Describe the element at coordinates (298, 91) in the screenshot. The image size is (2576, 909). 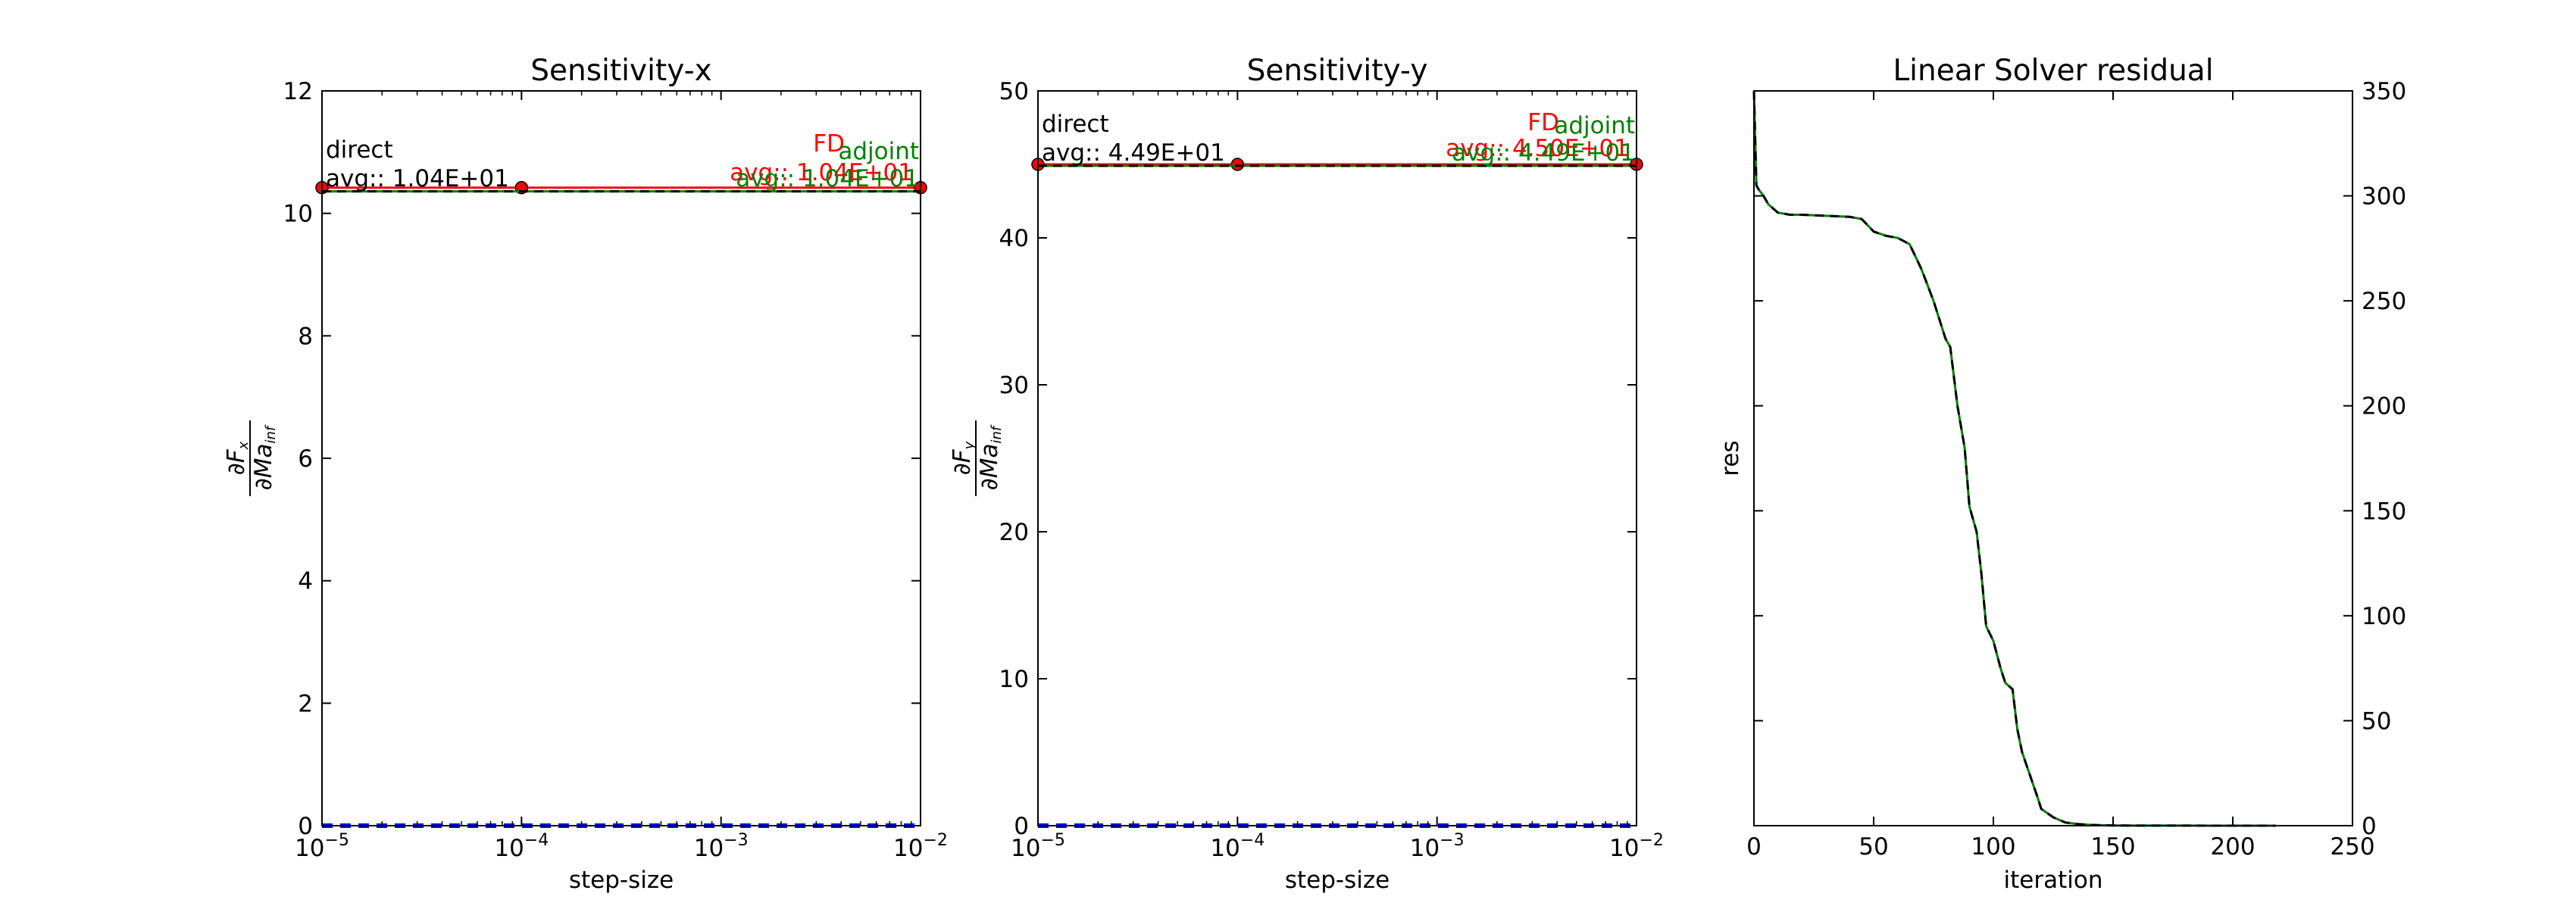
I see `y-tick-label: 12` at that location.